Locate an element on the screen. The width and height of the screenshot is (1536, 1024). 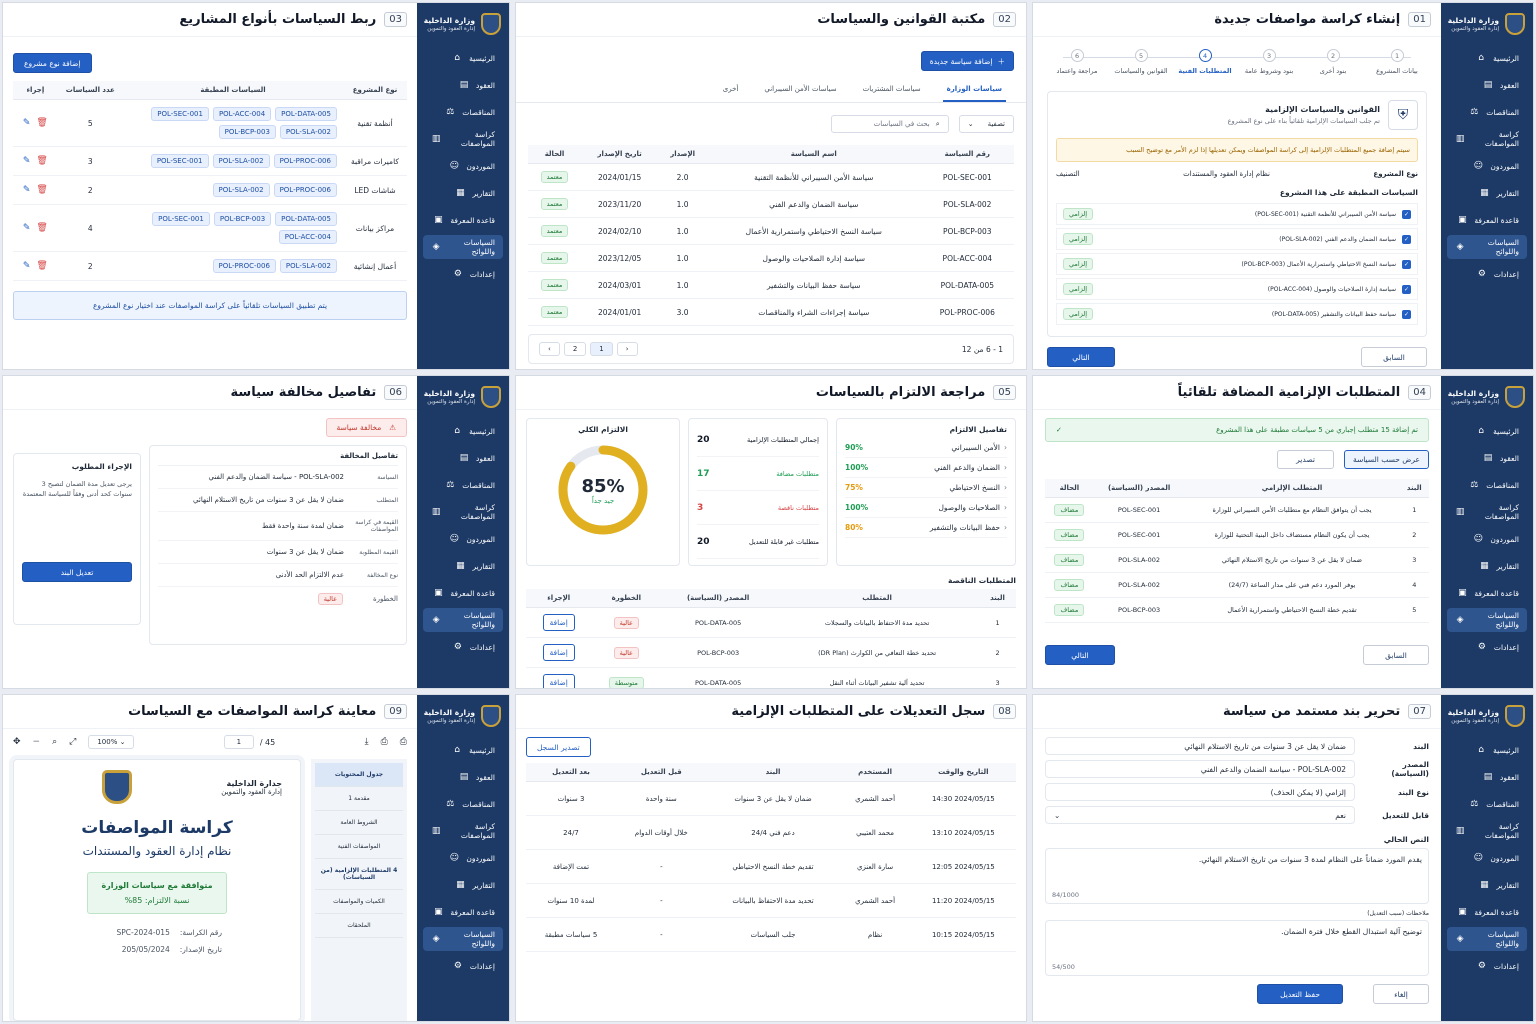
compliance-item: ‹ الضمان والدعم الفني 100% is located at coordinates (926, 468).